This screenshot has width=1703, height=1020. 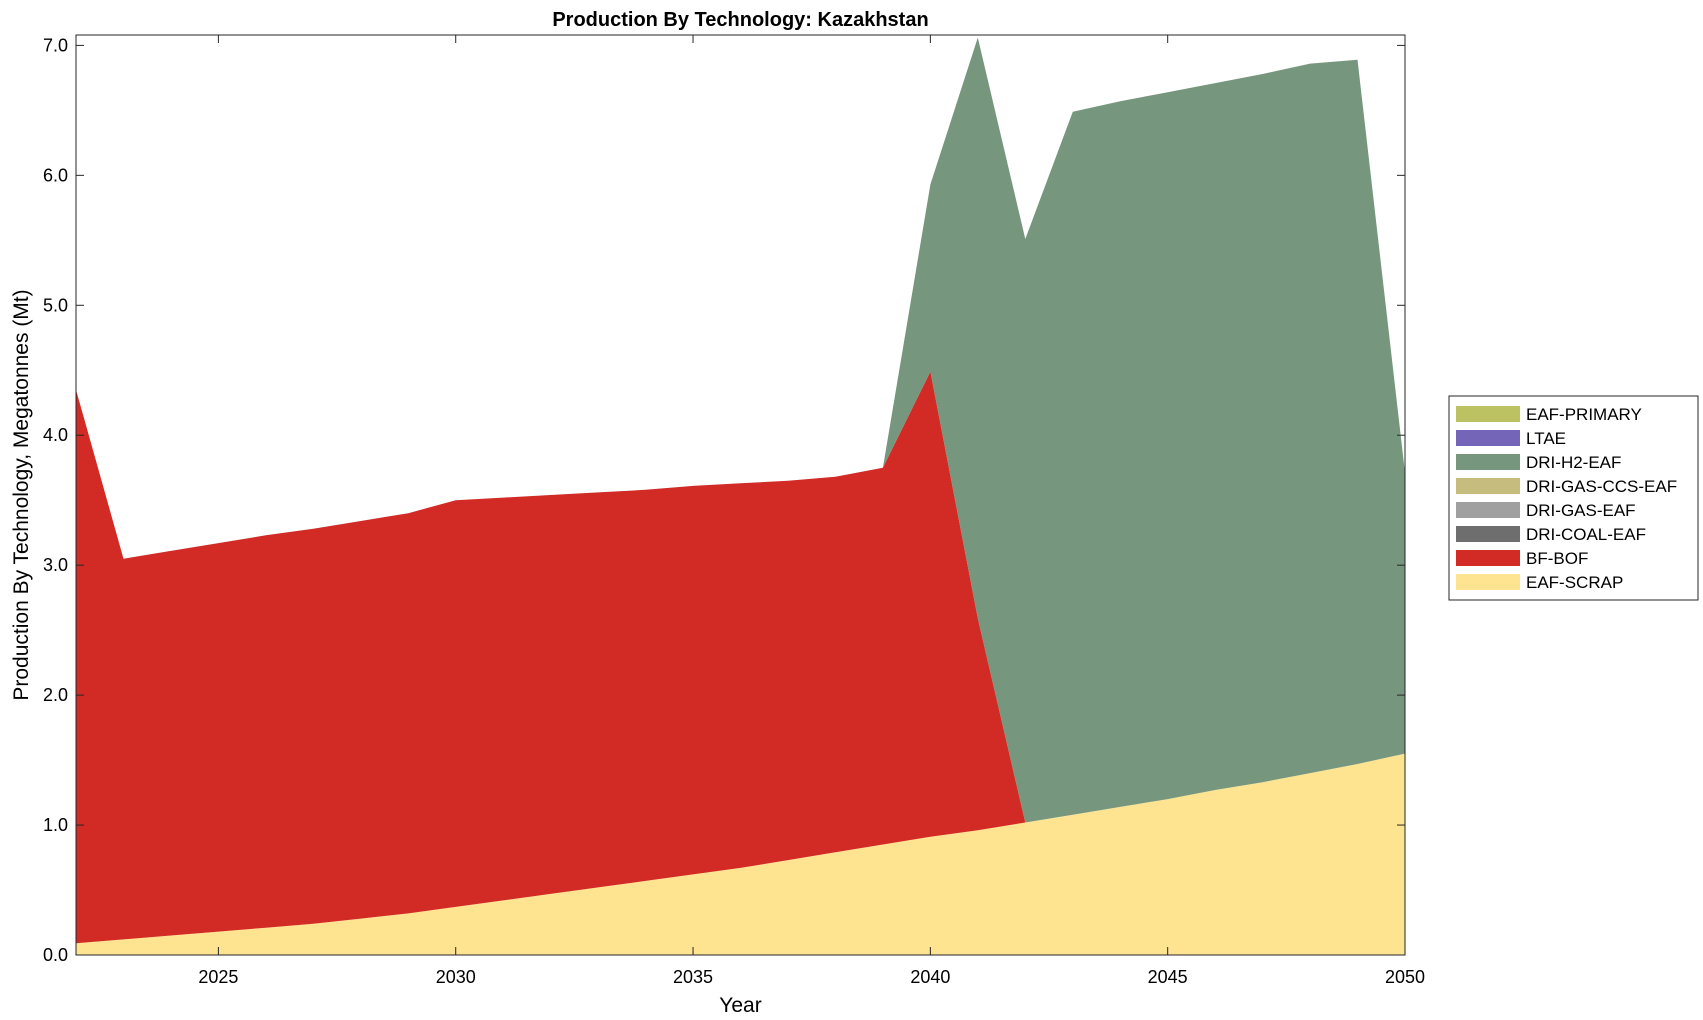 I want to click on legend-label-dri-coal-eaf: DRI-COAL-EAF, so click(x=1586, y=534).